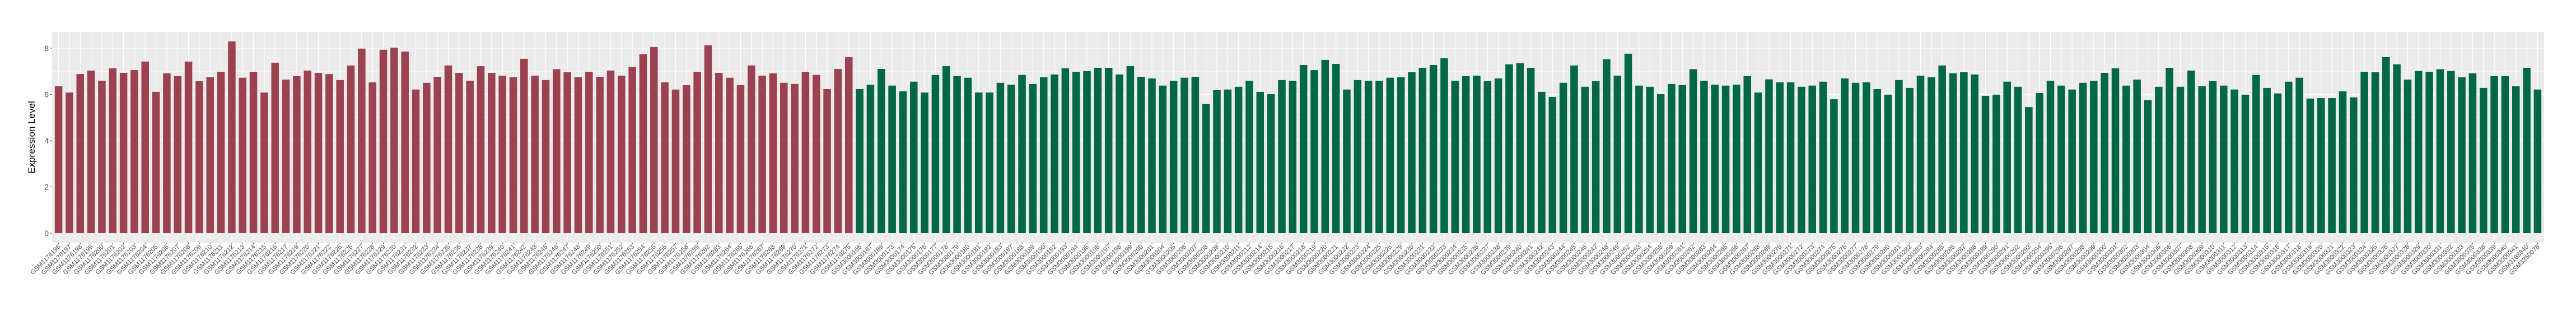  What do you see at coordinates (189, 147) in the screenshot?
I see `bar-GSM1176208` at bounding box center [189, 147].